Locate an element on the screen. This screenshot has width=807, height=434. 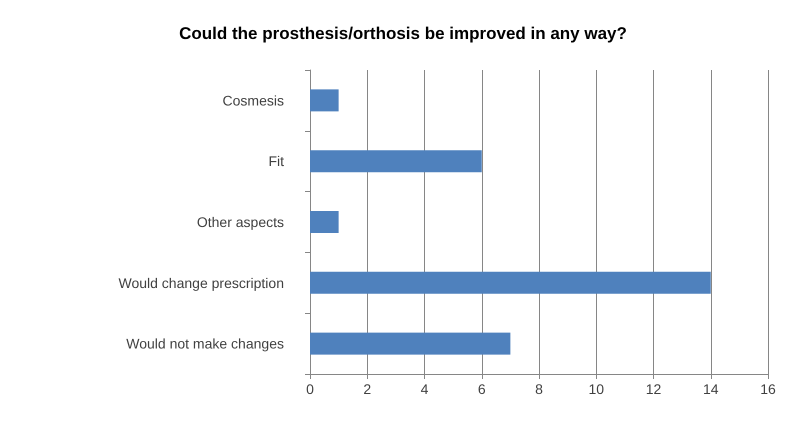
x-tick-label: 6 is located at coordinates (482, 389).